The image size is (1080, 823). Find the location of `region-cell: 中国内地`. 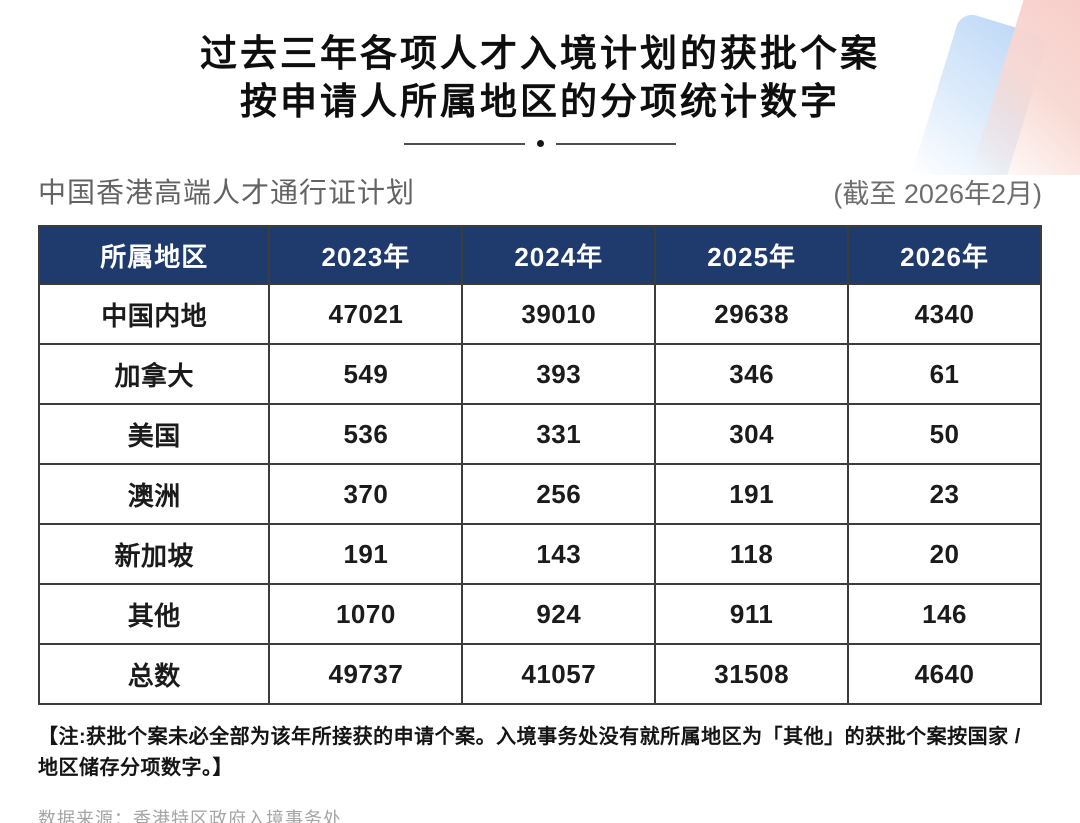

region-cell: 中国内地 is located at coordinates (154, 314).